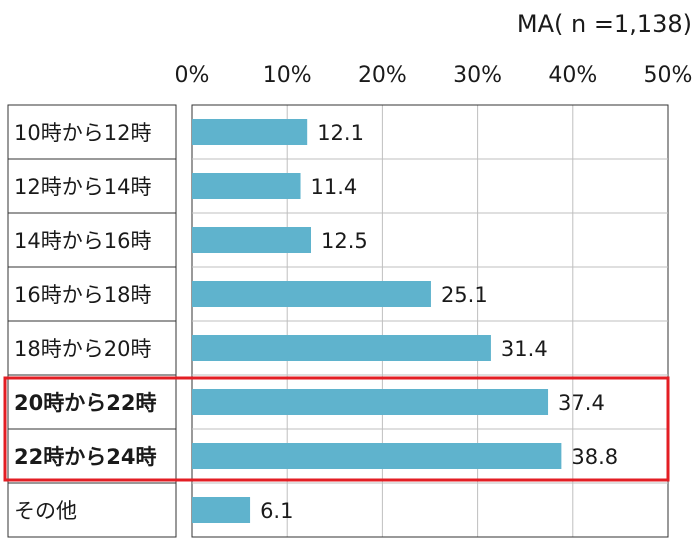 This screenshot has height=542, width=700. I want to click on x-tick-label: 10%, so click(287, 75).